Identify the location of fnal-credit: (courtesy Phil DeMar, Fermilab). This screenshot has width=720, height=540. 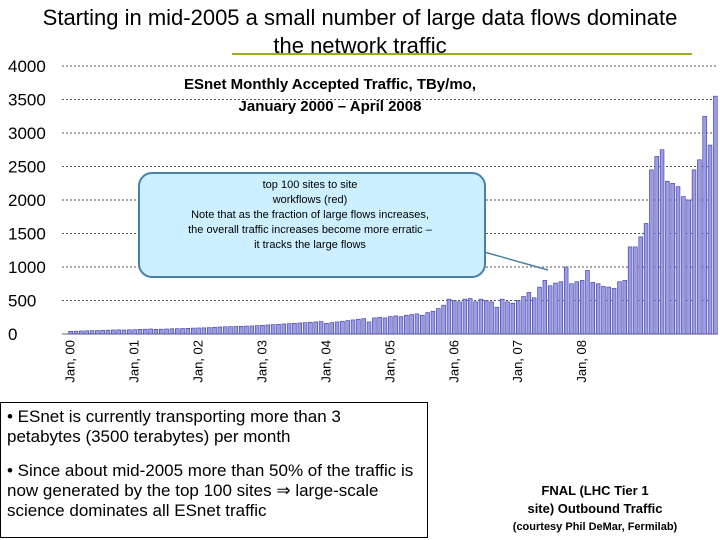
(595, 527).